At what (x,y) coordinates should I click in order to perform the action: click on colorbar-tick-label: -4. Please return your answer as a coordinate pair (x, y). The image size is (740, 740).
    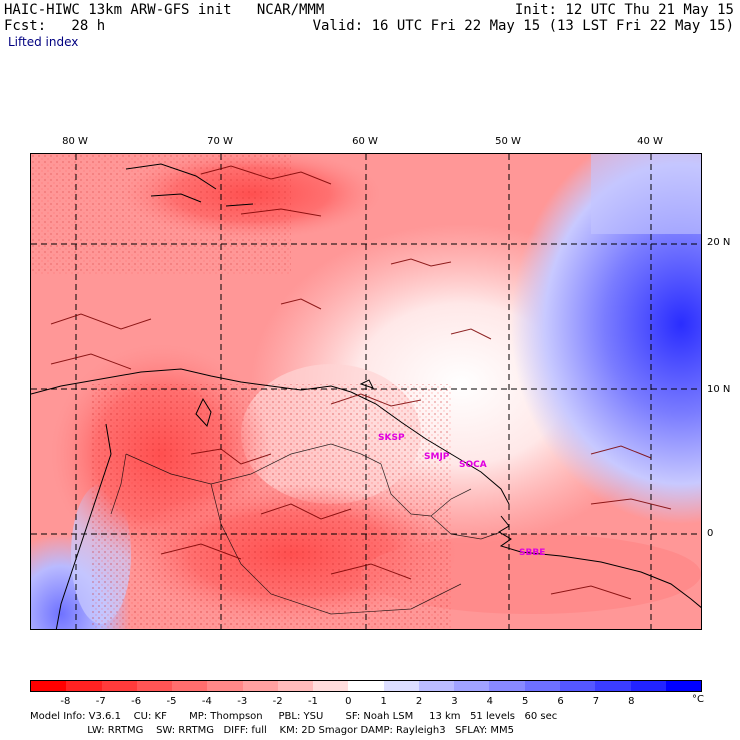
    Looking at the image, I should click on (206, 701).